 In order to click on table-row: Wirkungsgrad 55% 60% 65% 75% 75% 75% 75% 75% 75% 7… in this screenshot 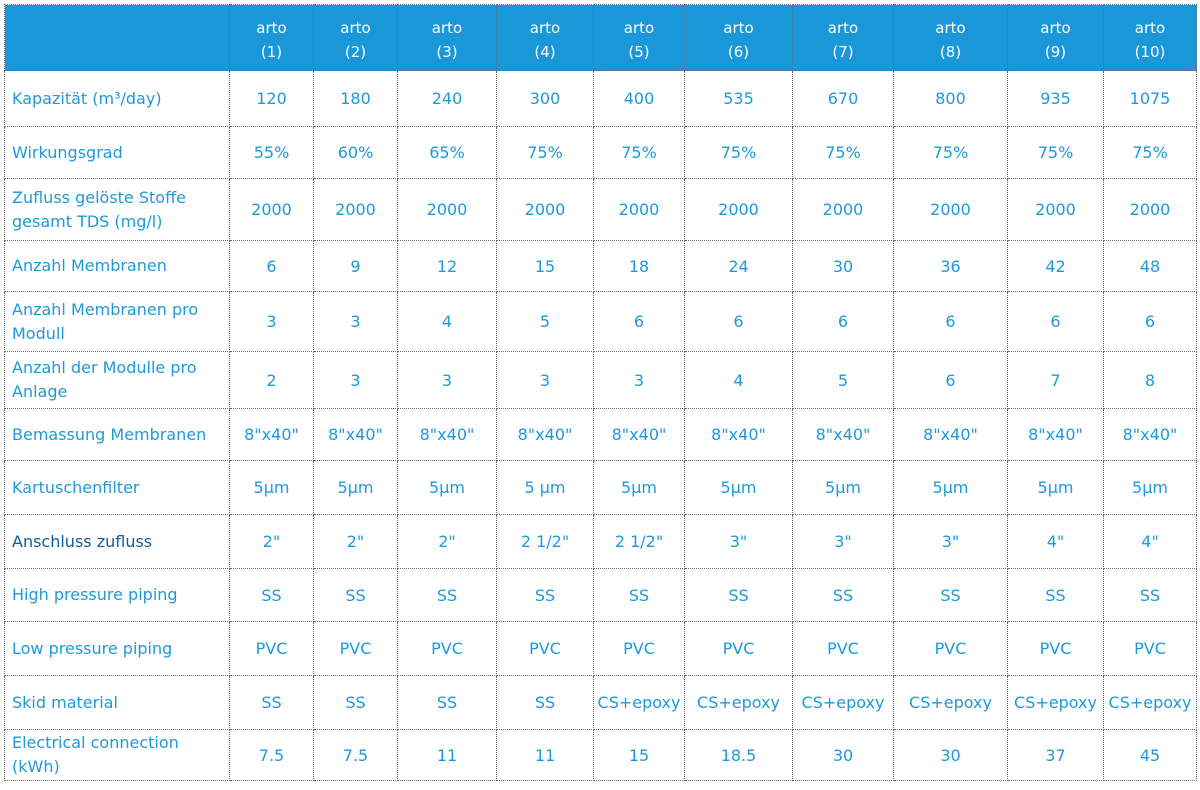, I will do `click(600, 152)`.